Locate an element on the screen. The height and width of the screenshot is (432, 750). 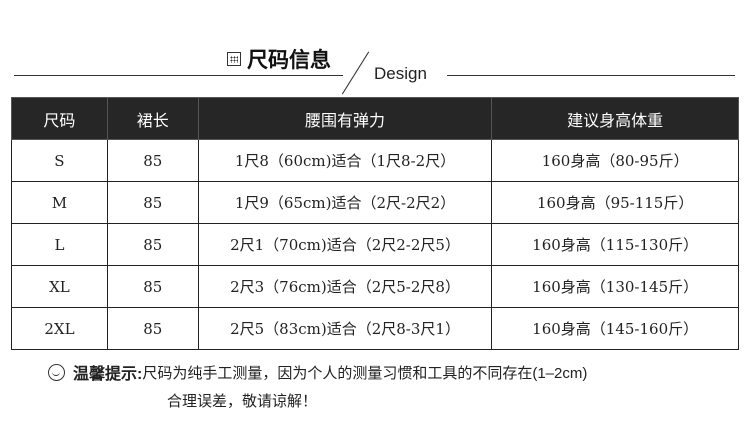
table-row: 2XL 85 2尺5（83cm)适合（2尺8-3尺1） 160身高（145-160斤） is located at coordinates (375, 328).